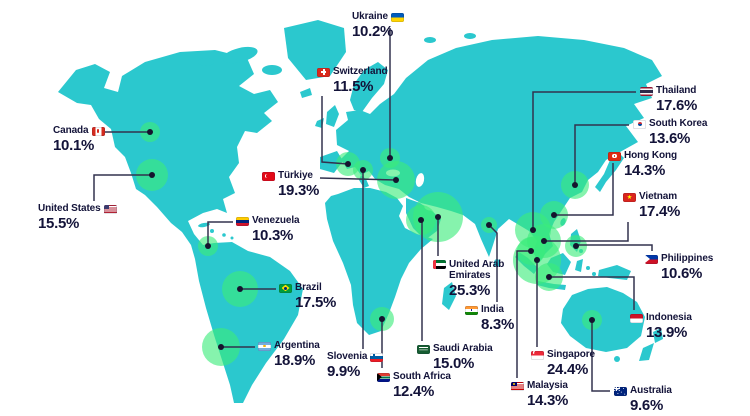 This screenshot has width=750, height=416. I want to click on country-label-india: India 8.3%, so click(489, 318).